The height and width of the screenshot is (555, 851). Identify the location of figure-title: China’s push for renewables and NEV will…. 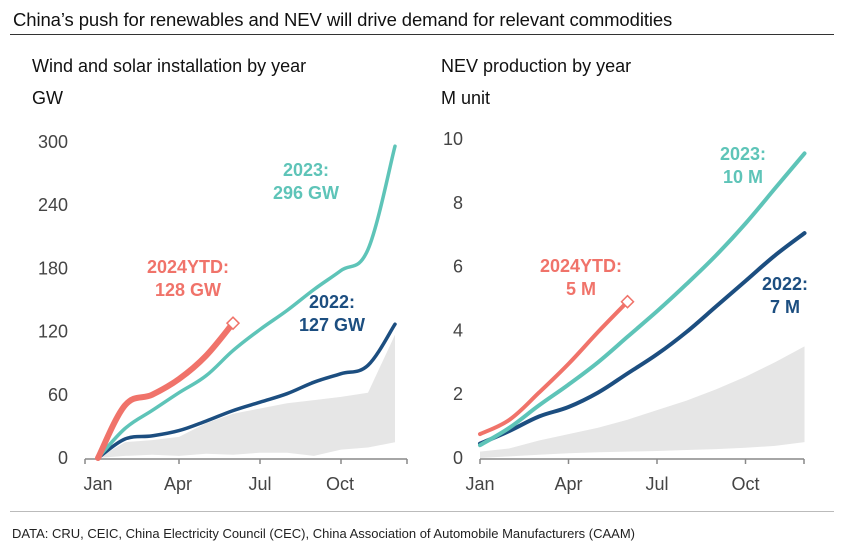
(343, 19).